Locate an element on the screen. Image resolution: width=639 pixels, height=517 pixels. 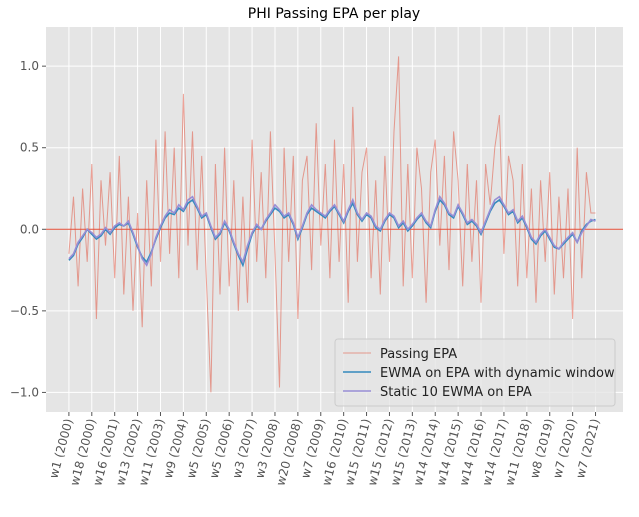
y-tick-label: −0.5 is located at coordinates (24, 311).